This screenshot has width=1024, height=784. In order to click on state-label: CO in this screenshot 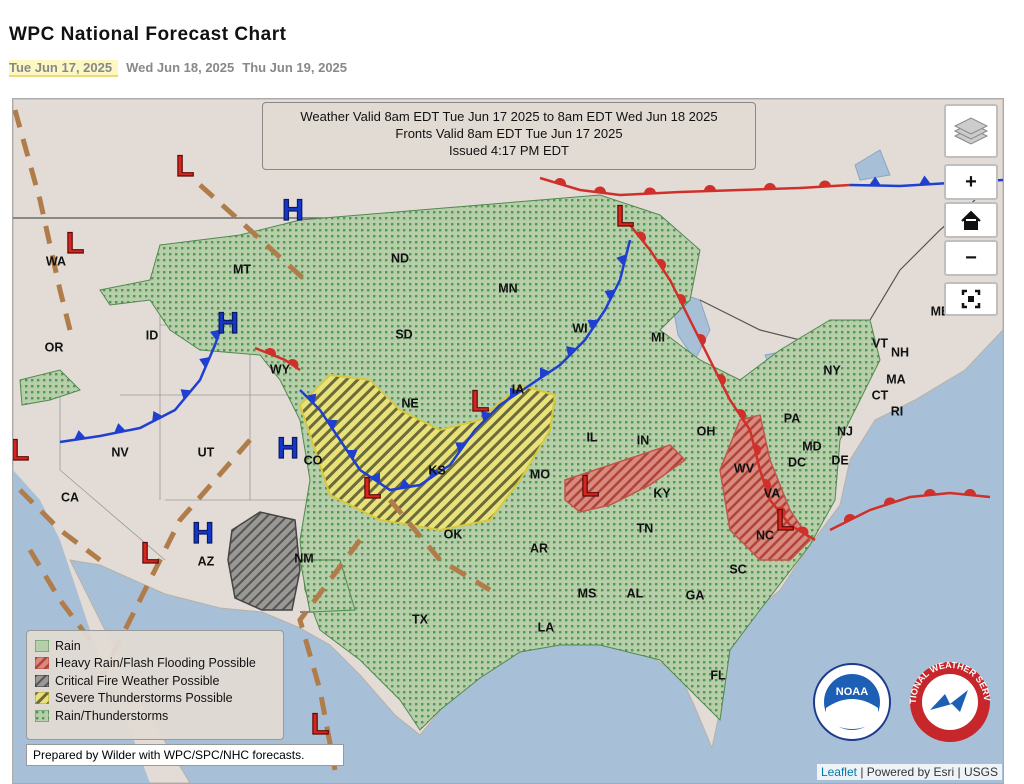, I will do `click(313, 460)`.